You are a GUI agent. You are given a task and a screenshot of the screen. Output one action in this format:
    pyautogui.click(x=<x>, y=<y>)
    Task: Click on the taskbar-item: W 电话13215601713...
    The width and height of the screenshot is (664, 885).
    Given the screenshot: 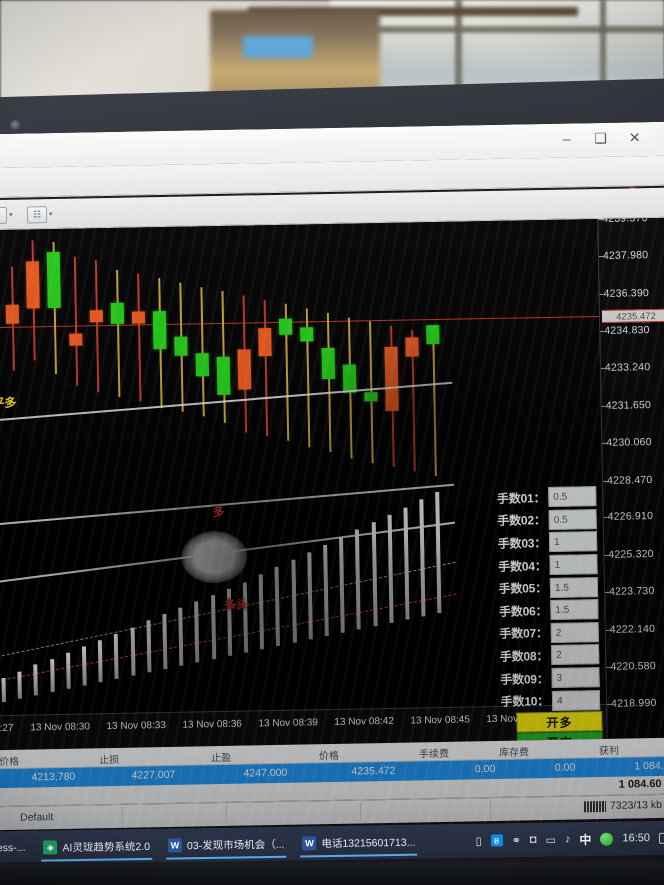 What is the action you would take?
    pyautogui.click(x=359, y=843)
    